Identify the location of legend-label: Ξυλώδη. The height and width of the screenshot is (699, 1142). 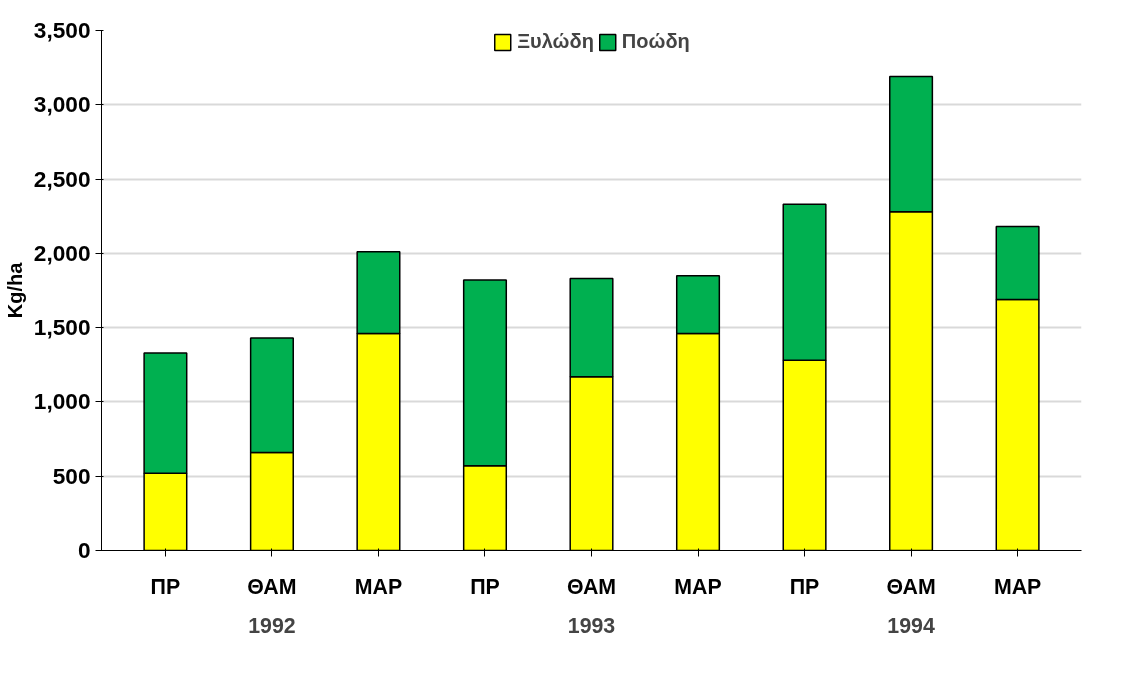
(555, 41).